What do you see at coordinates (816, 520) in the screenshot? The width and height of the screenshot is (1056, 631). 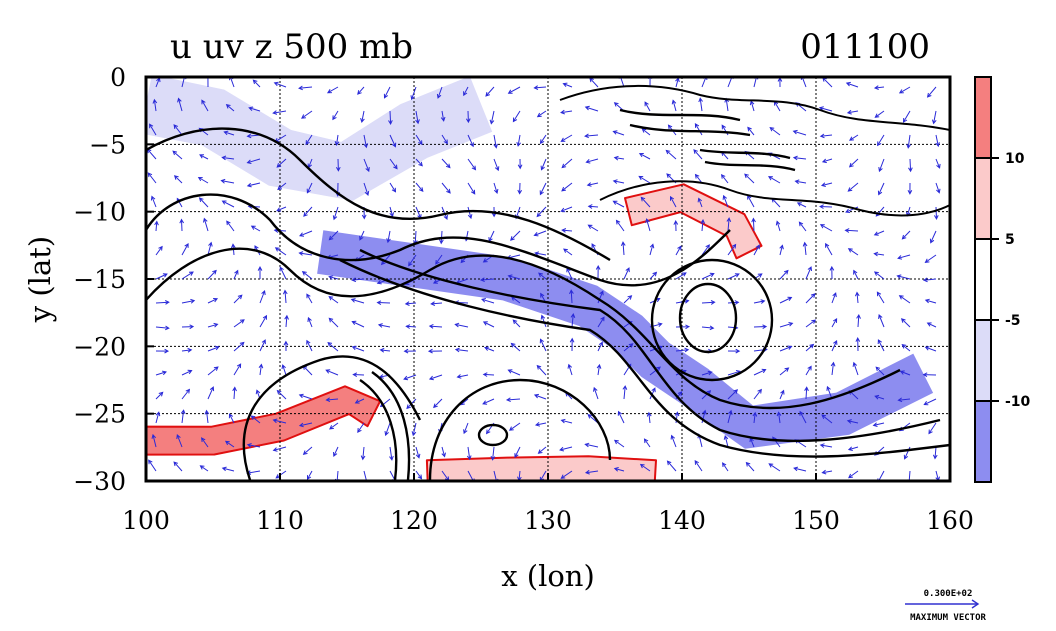 I see `x-tick-label: 150` at bounding box center [816, 520].